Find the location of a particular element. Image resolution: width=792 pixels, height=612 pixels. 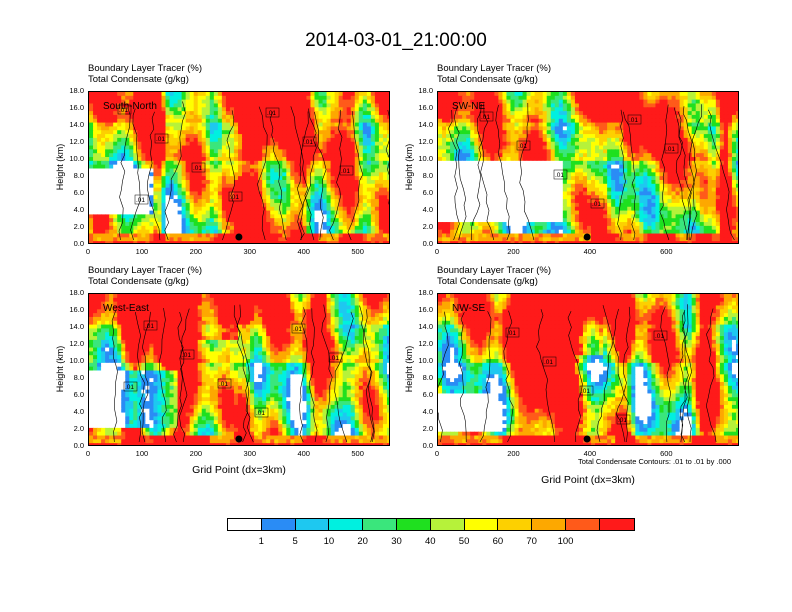

contour-line is located at coordinates (135, 174).